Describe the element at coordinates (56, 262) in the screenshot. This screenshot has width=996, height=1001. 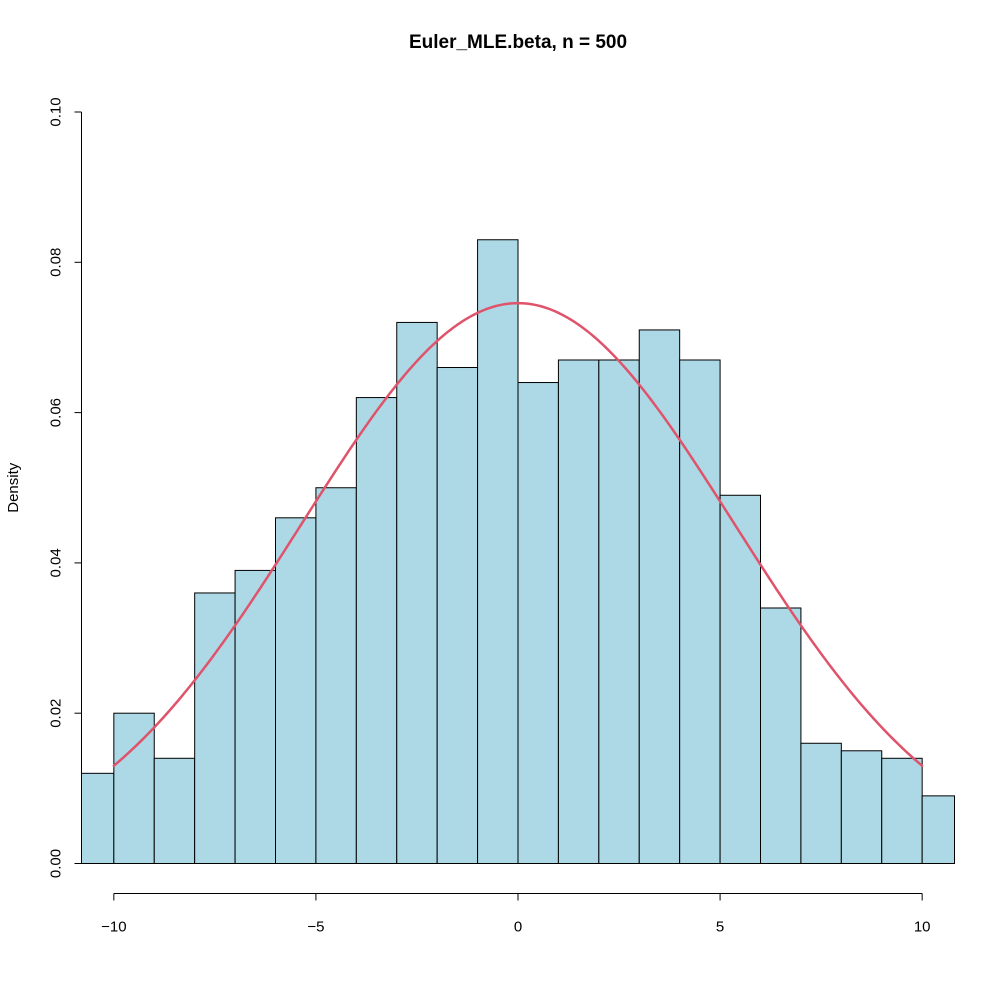
I see `y-tick-label: 0.08` at that location.